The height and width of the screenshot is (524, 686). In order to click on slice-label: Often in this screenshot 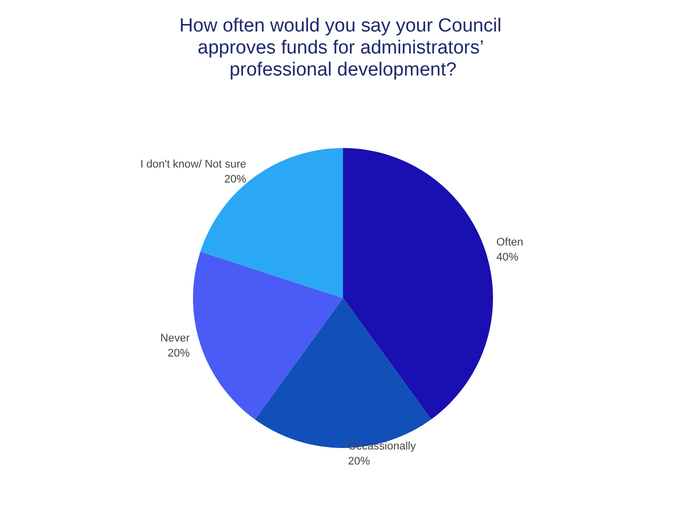, I will do `click(510, 242)`.